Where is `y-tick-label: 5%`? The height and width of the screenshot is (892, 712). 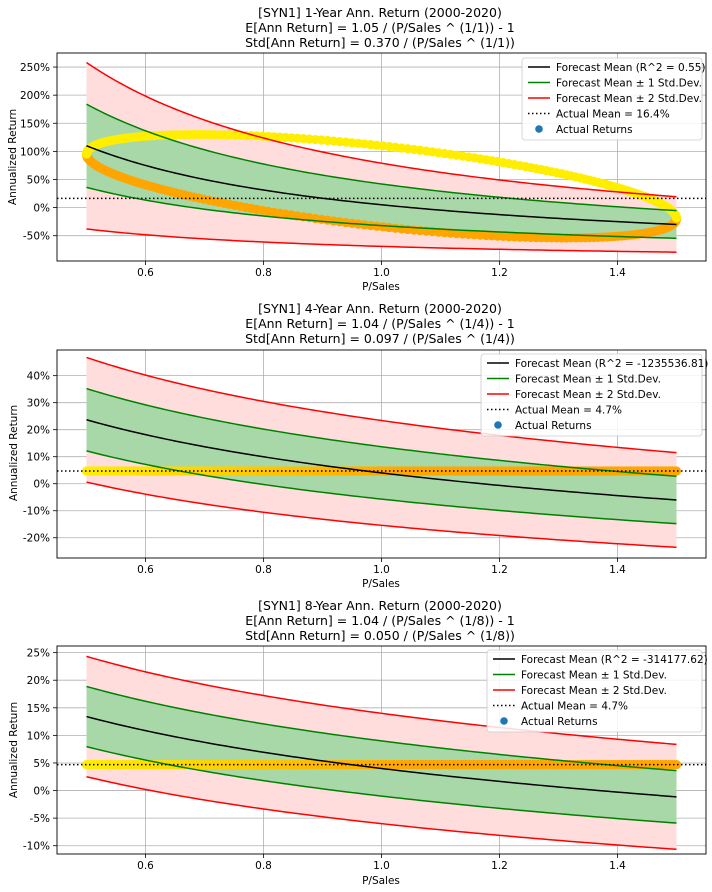
y-tick-label: 5% is located at coordinates (41, 764).